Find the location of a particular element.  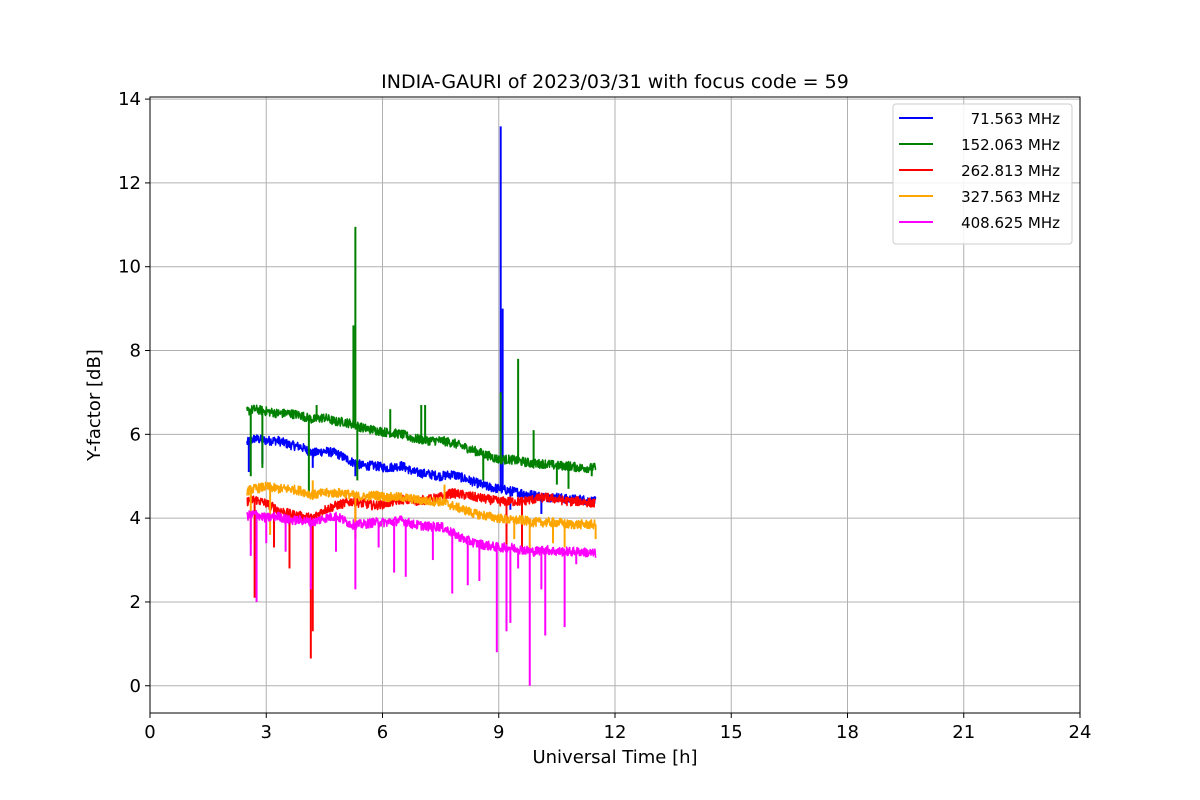

x-tick-label: 12 is located at coordinates (615, 732).